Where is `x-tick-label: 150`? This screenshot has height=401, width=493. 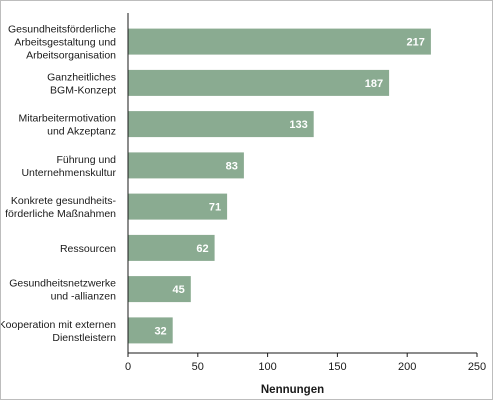 x-tick-label: 150 is located at coordinates (337, 367).